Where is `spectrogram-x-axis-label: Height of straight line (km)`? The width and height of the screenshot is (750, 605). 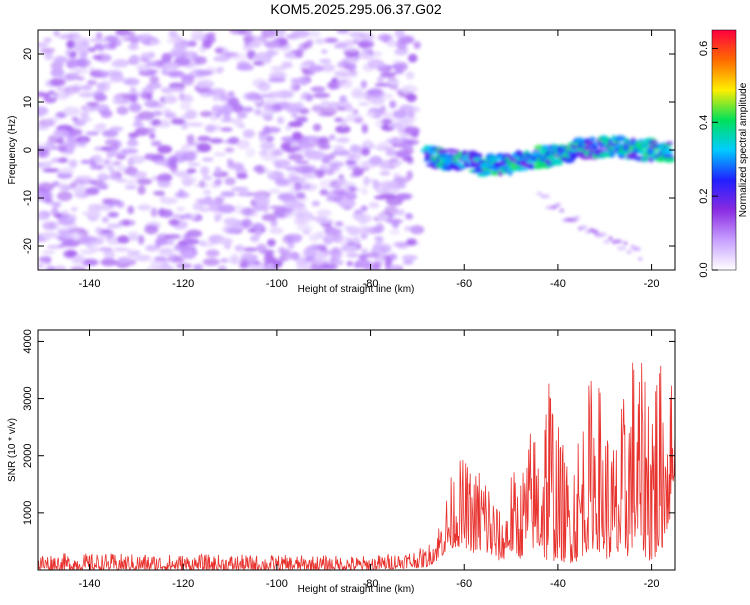
spectrogram-x-axis-label: Height of straight line (km) is located at coordinates (356, 289).